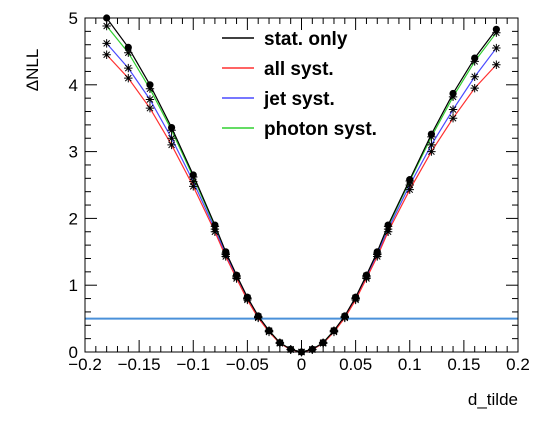 This screenshot has height=429, width=550. I want to click on x-tick-label: −0.2, so click(85, 364).